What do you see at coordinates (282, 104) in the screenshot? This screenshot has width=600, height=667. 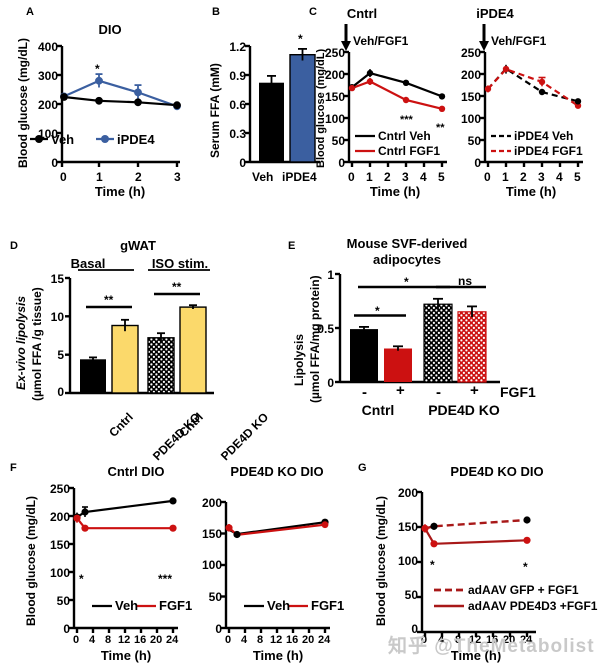 I see `panel-b-plot` at bounding box center [282, 104].